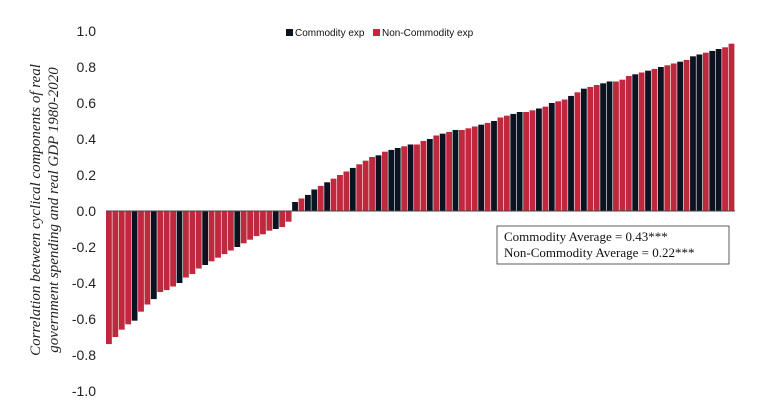 The height and width of the screenshot is (413, 770). Describe the element at coordinates (87, 67) in the screenshot. I see `y-tick-label: 0.8` at that location.